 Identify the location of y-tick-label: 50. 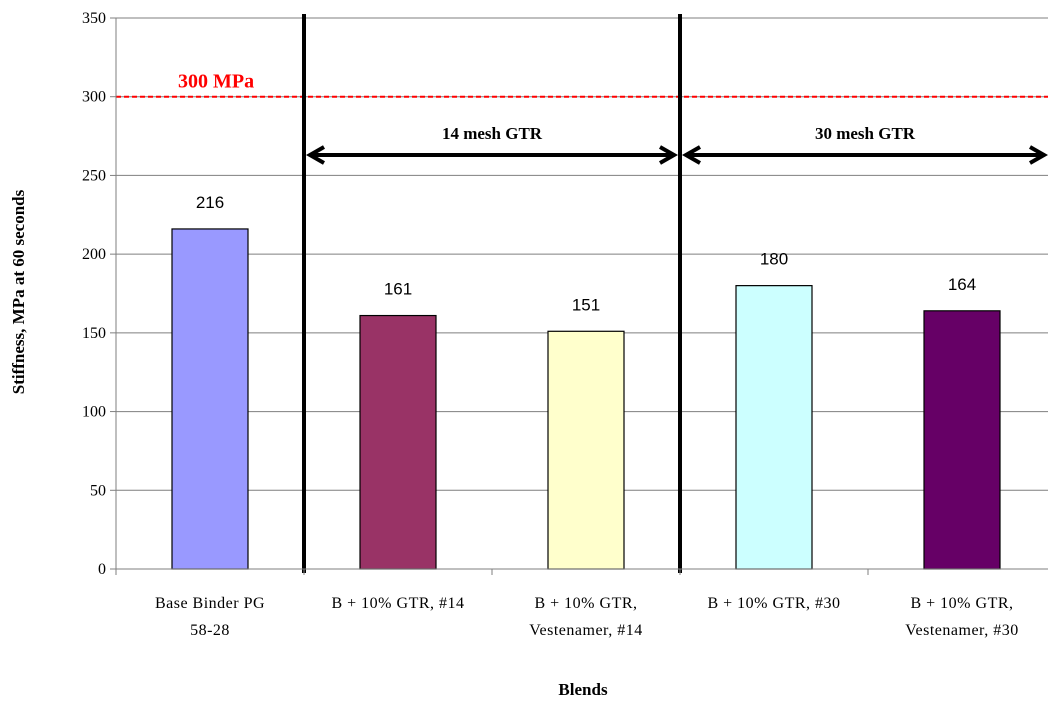
(98, 490).